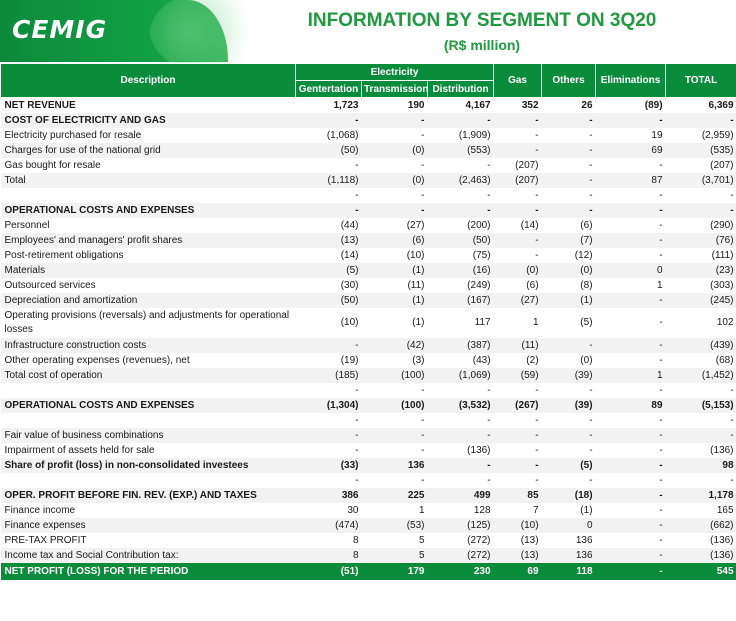  I want to click on cell-generation: 386, so click(328, 495).